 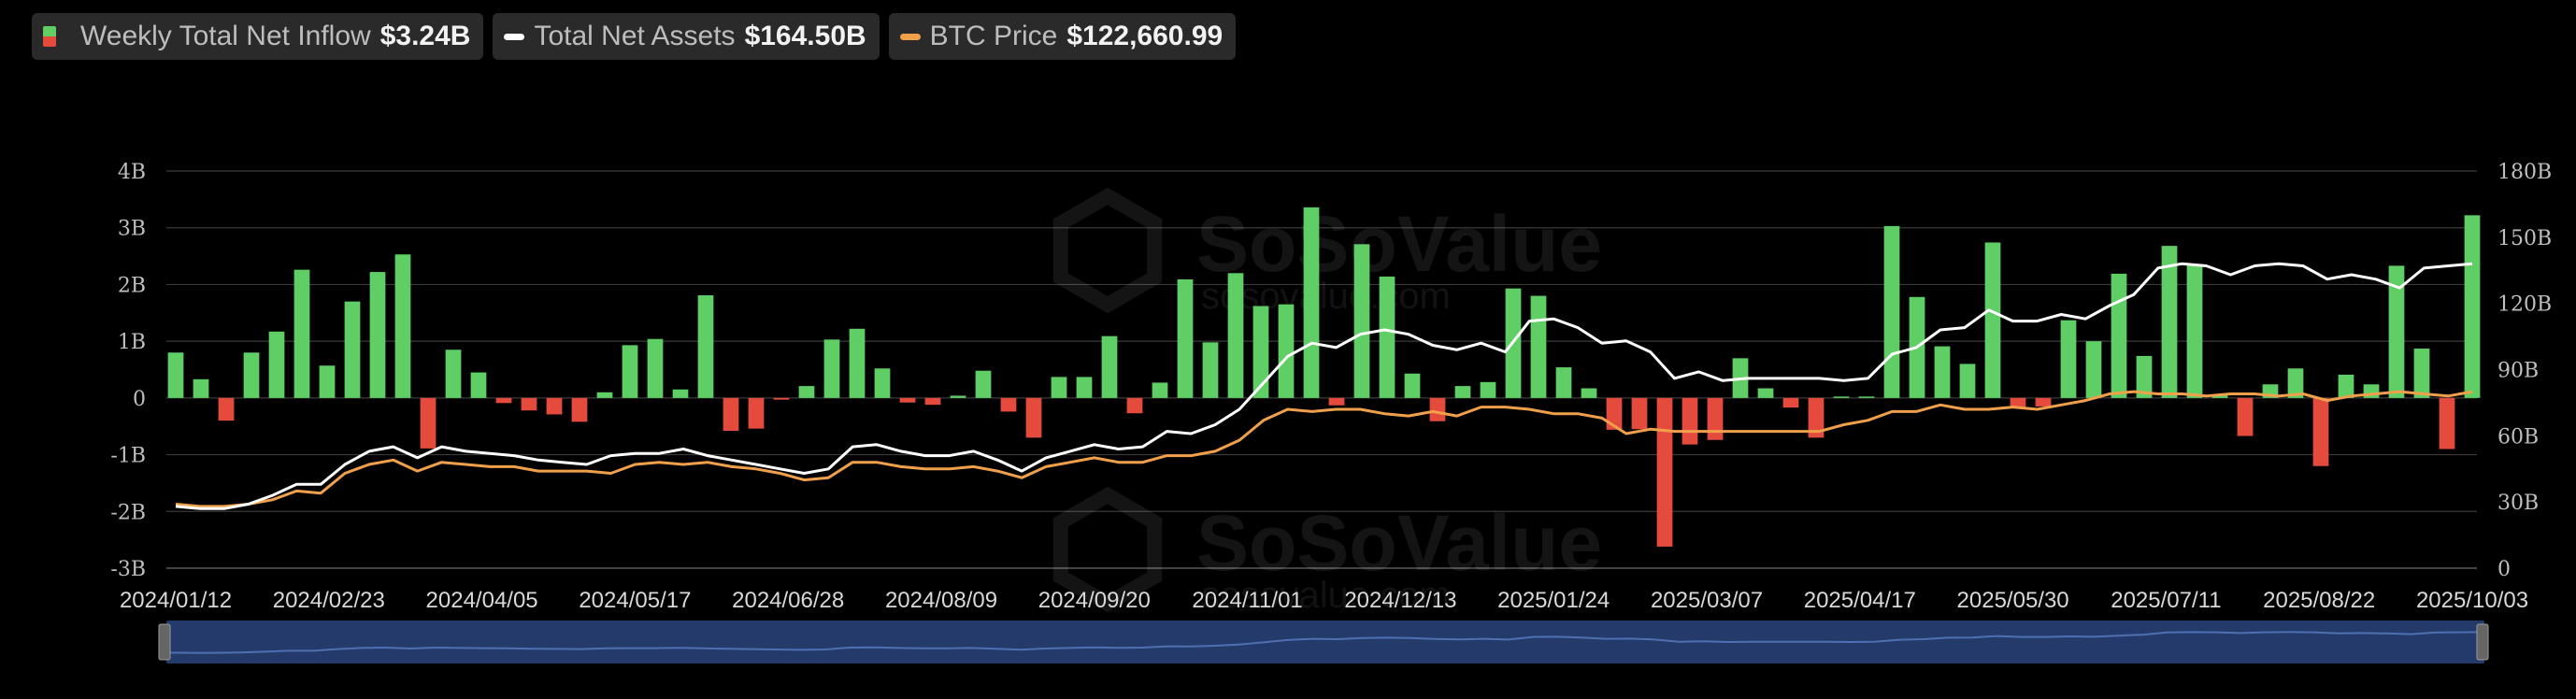 What do you see at coordinates (1247, 600) in the screenshot?
I see `x-axis-tick: 2024/11/01` at bounding box center [1247, 600].